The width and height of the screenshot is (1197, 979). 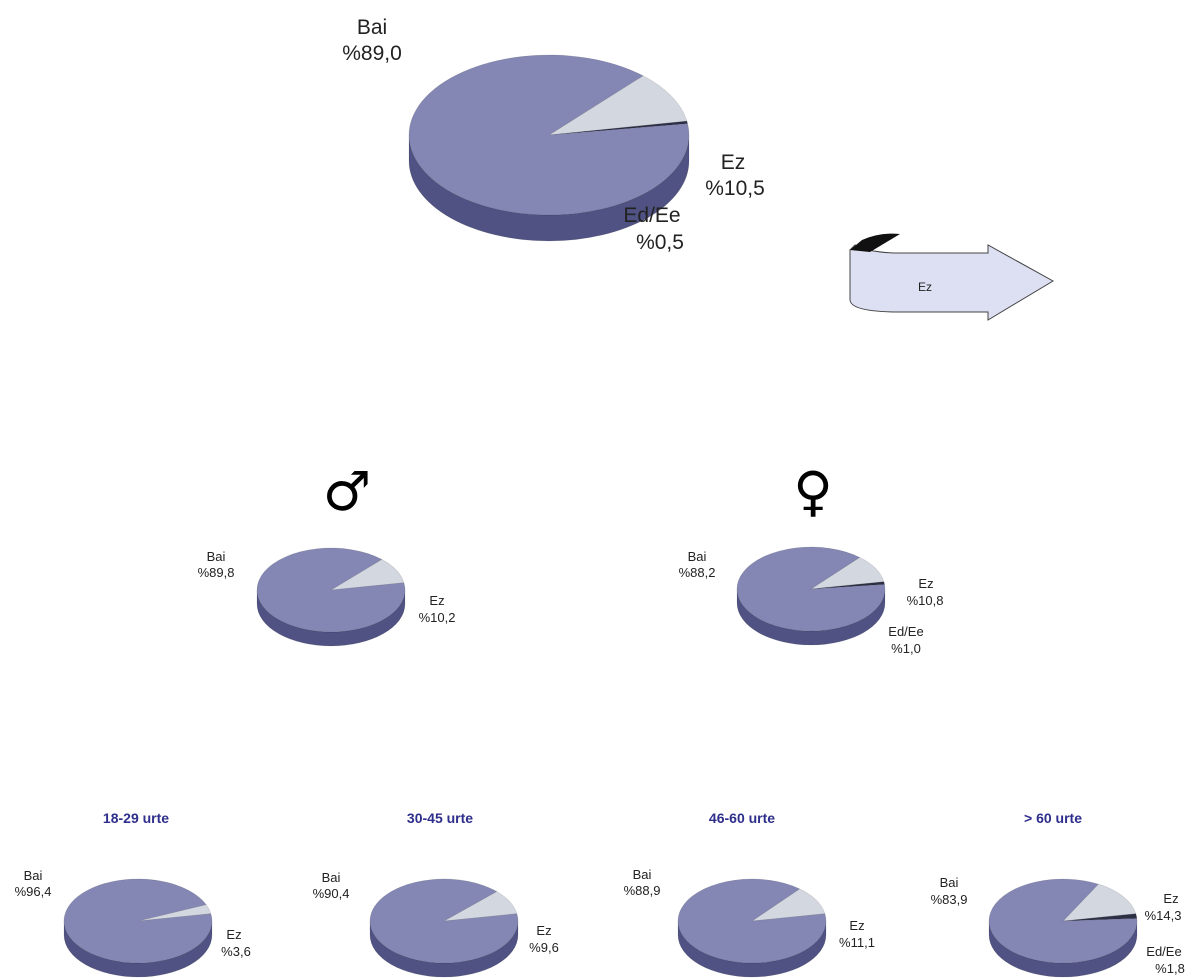 I want to click on chart-title-60-plus: > 60 urte, so click(x=1053, y=818).